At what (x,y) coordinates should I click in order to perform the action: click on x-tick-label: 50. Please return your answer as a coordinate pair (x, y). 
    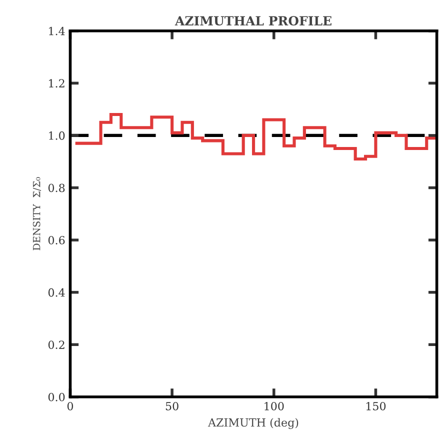
    Looking at the image, I should click on (172, 406).